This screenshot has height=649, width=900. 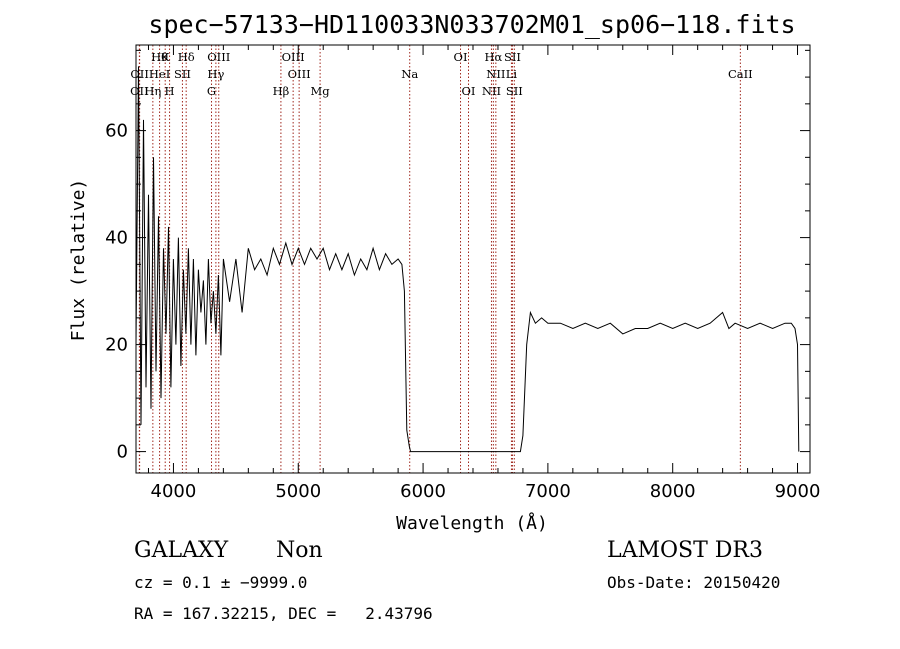 I want to click on spectral-line-label: Mg, so click(x=321, y=91).